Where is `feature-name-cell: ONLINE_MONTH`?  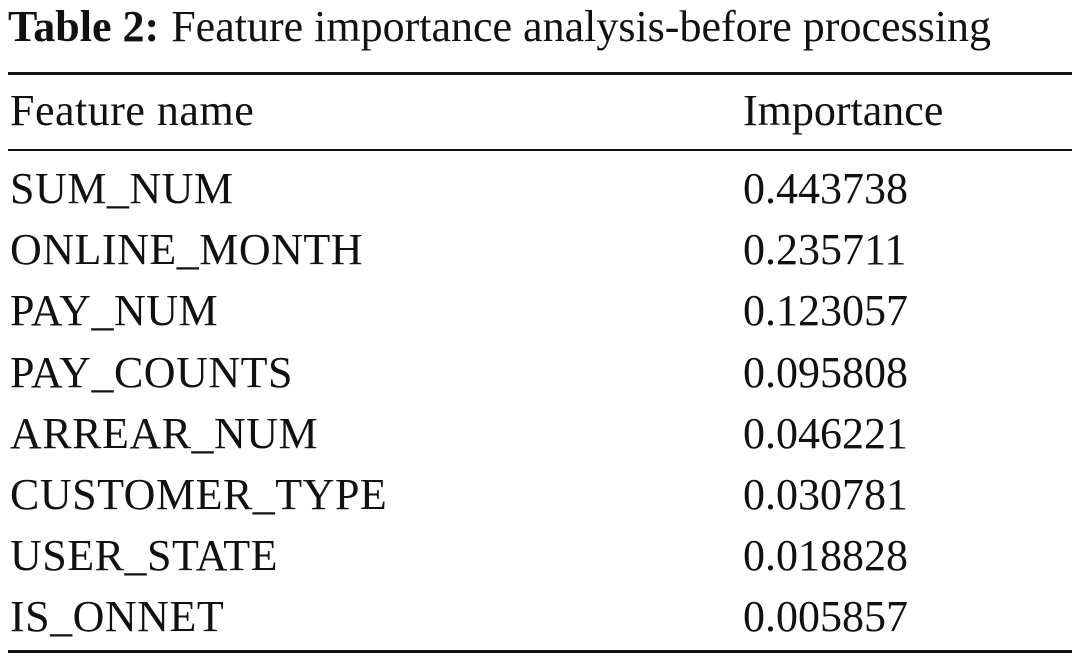
feature-name-cell: ONLINE_MONTH is located at coordinates (187, 250).